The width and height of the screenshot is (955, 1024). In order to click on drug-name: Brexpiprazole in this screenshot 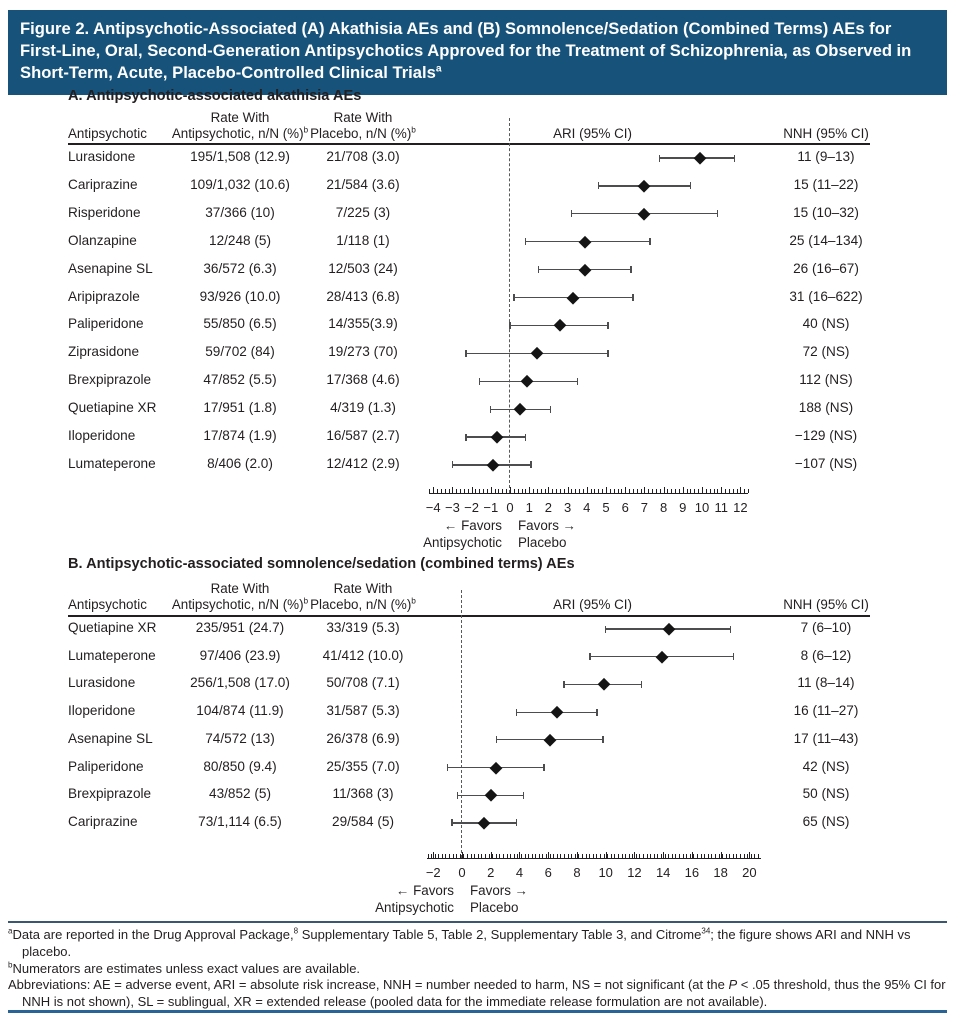, I will do `click(110, 380)`.